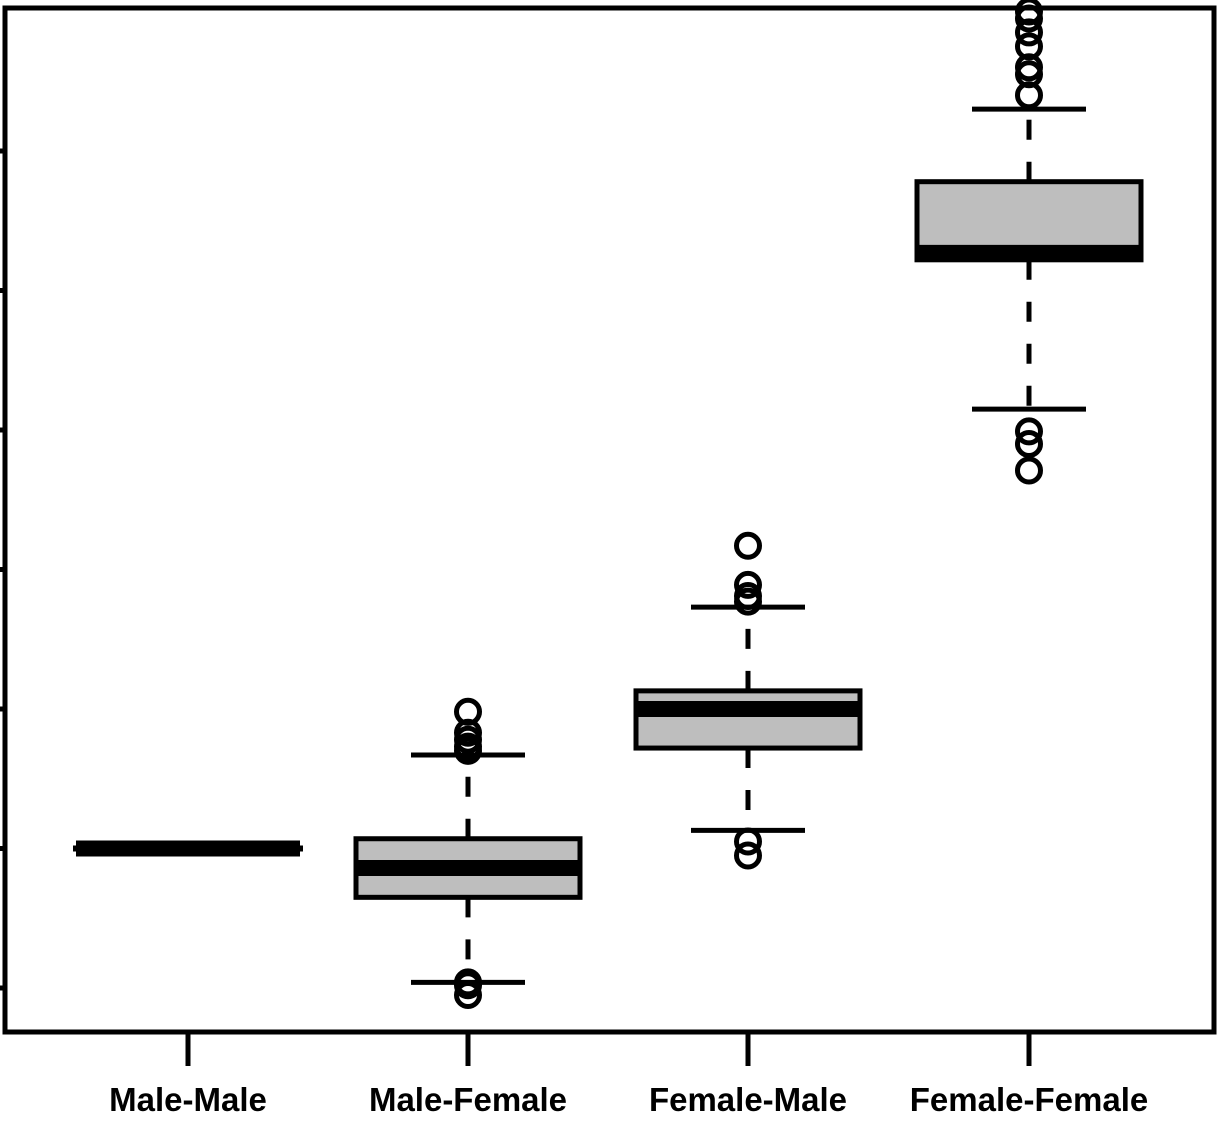 This screenshot has height=1137, width=1218. Describe the element at coordinates (2, 569) in the screenshot. I see `y-axis` at that location.